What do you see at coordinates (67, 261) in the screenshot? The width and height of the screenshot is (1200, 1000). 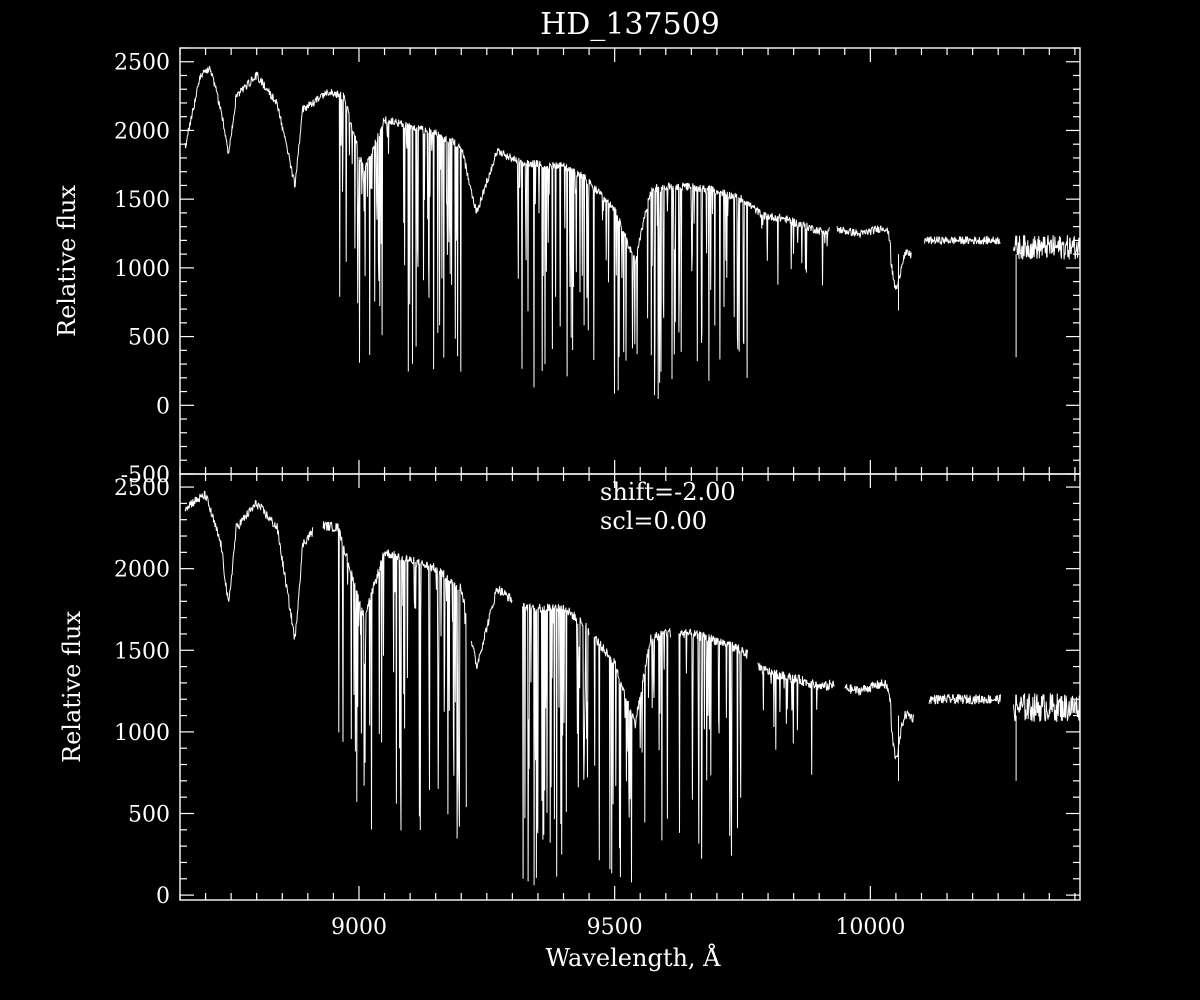 I see `y-axis-title-top: Relative flux` at bounding box center [67, 261].